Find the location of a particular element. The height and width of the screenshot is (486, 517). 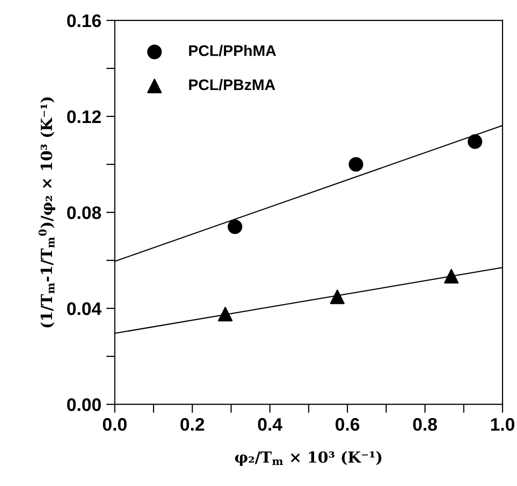

x-tick-label: 1.0 is located at coordinates (502, 424).